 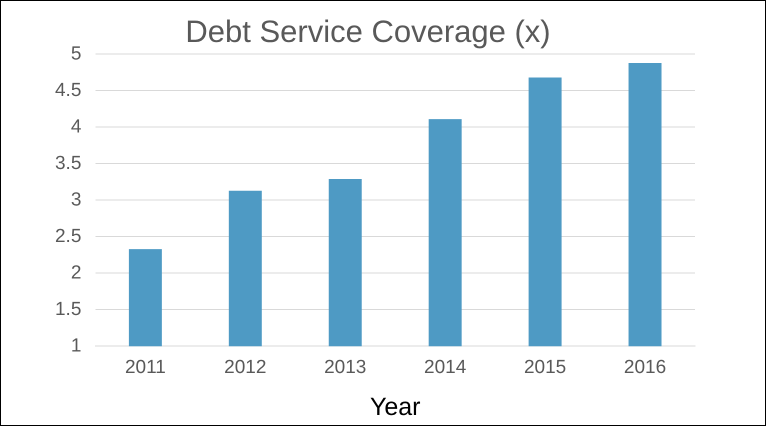 What do you see at coordinates (76, 199) in the screenshot?
I see `y-tick-label: 3` at bounding box center [76, 199].